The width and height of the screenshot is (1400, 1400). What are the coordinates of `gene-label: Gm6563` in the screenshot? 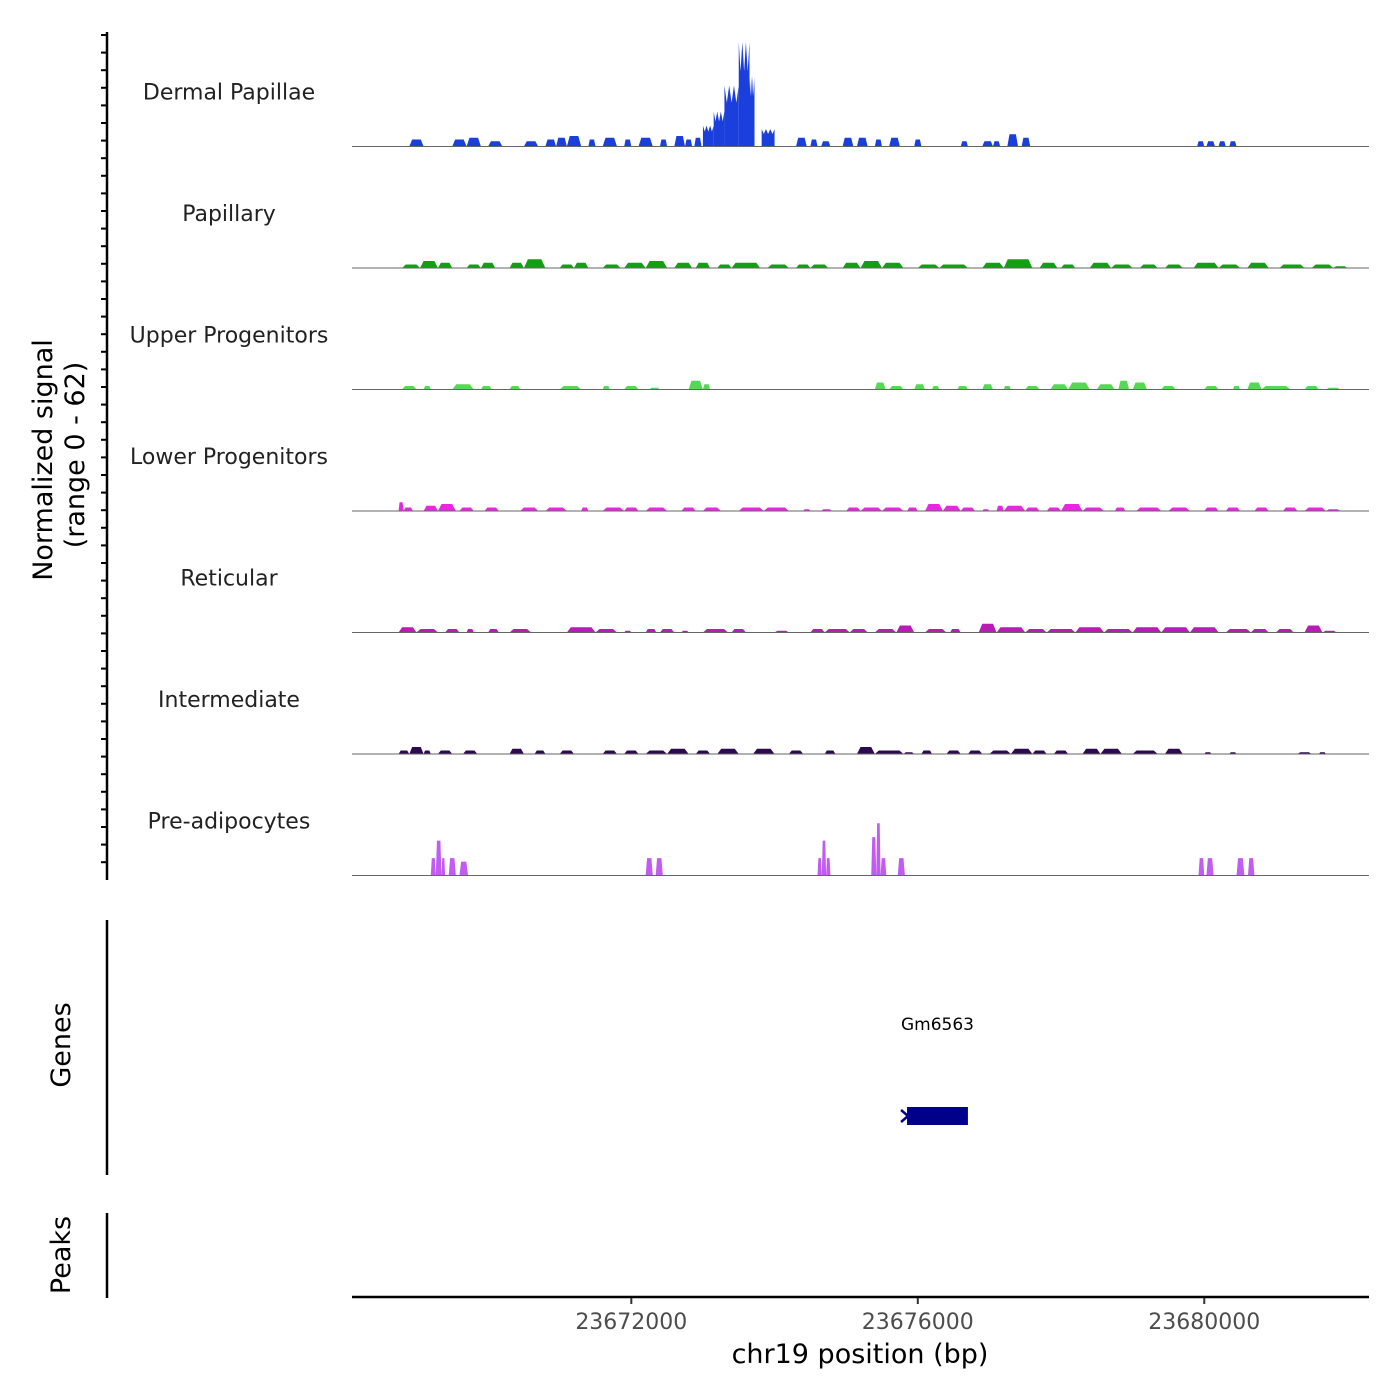 It's located at (937, 1025).